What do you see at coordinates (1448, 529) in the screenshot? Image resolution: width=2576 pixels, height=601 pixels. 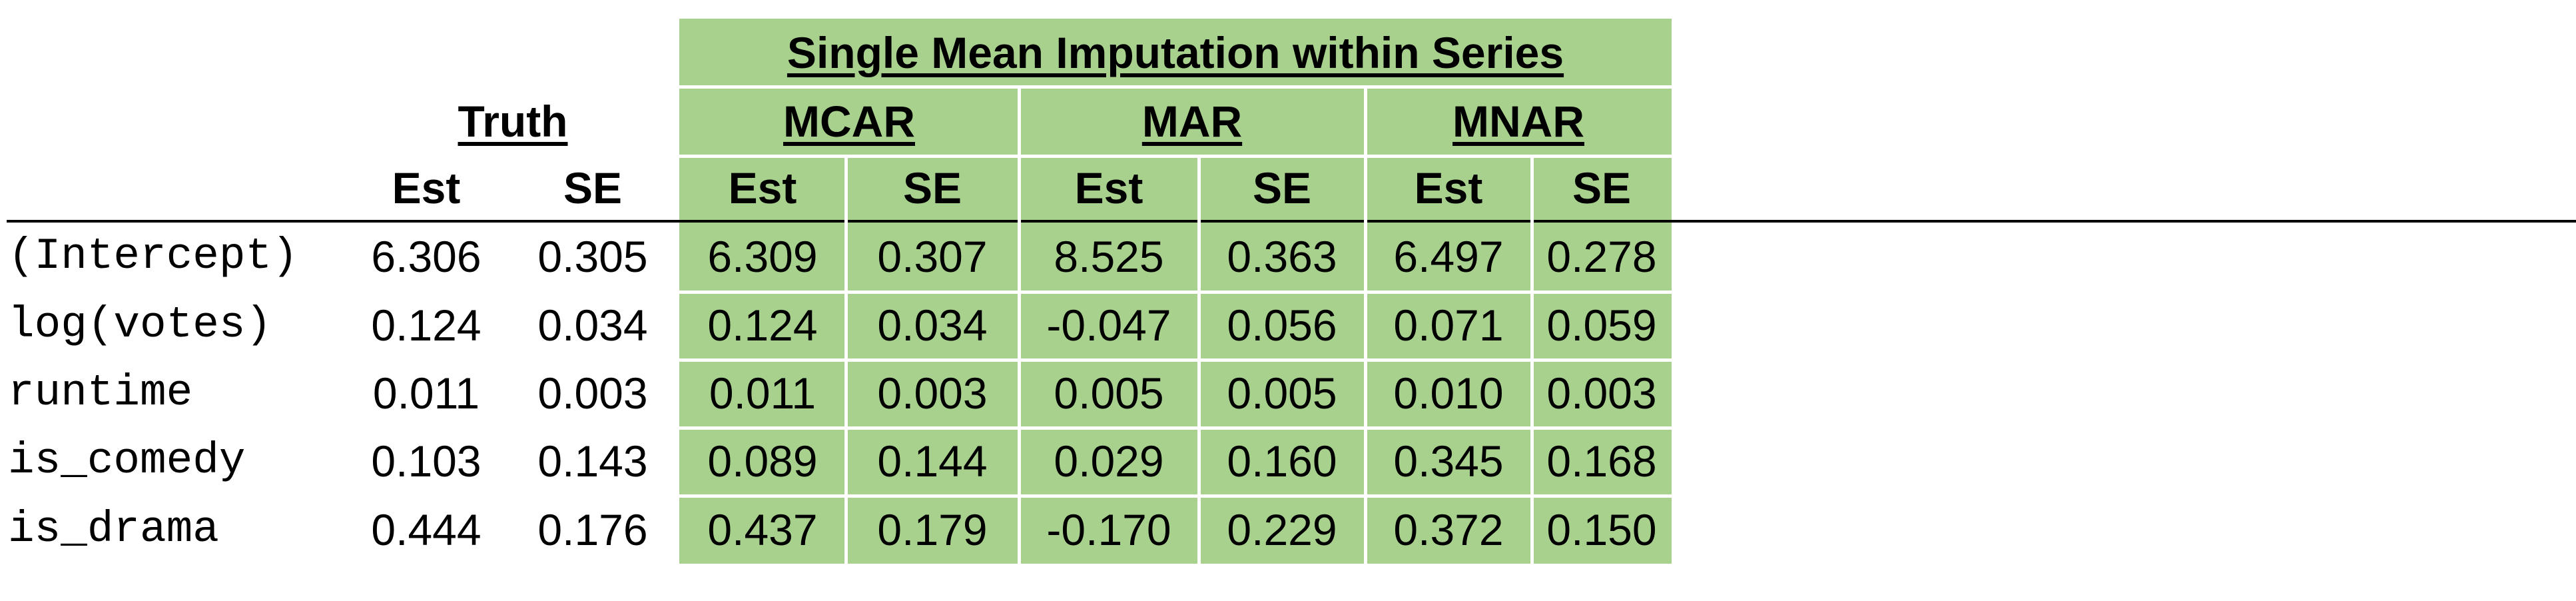 I see `table-cell: 0.372` at bounding box center [1448, 529].